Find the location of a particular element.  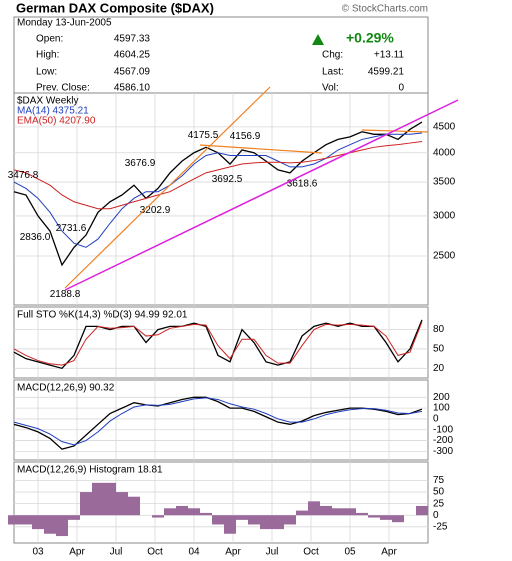

price-annotation: 2188.8 is located at coordinates (65, 294).